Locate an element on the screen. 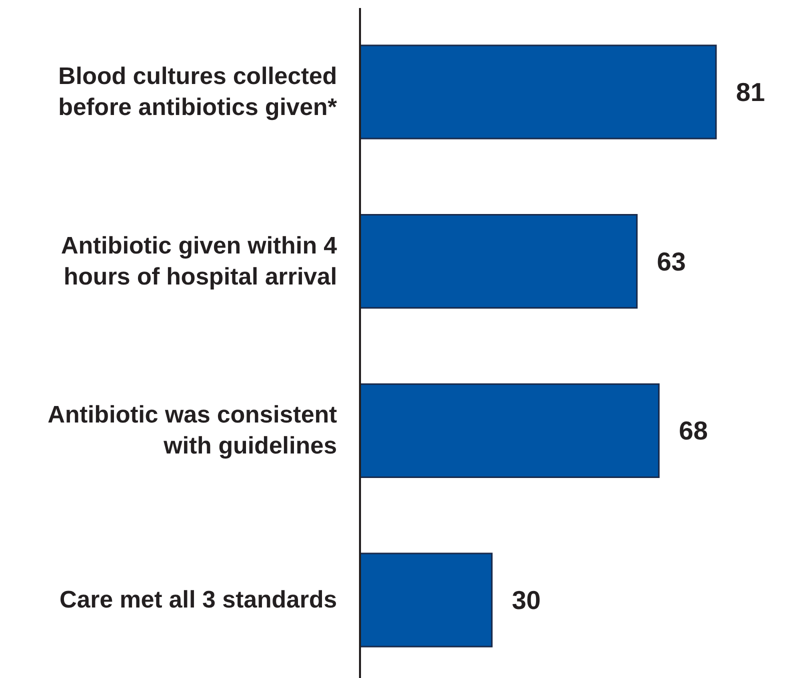 The image size is (797, 678). data-label: 68 is located at coordinates (693, 431).